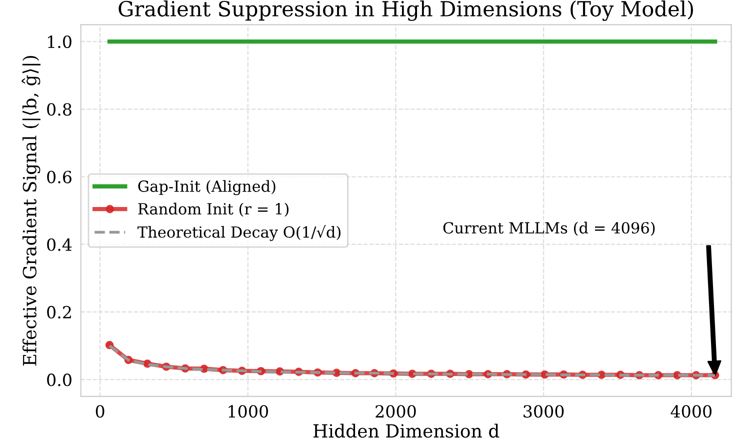  What do you see at coordinates (207, 188) in the screenshot?
I see `legend-label: Gap-Init (Aligned)` at bounding box center [207, 188].